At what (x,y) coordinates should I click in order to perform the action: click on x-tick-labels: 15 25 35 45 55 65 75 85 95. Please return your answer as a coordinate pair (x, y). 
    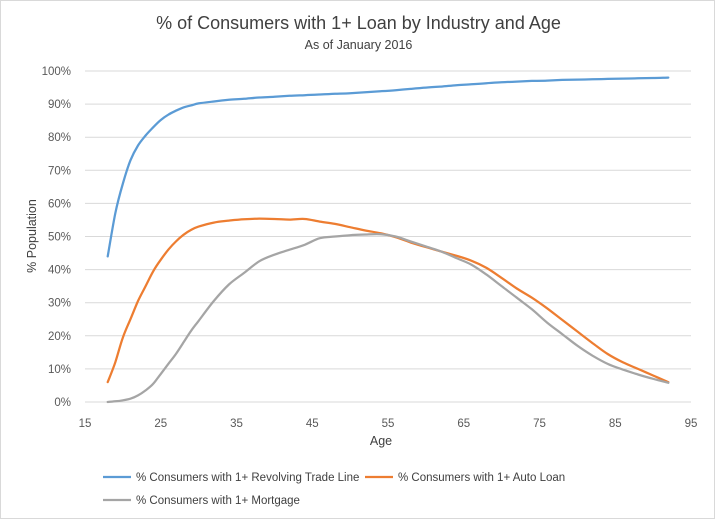
    Looking at the image, I should click on (388, 424).